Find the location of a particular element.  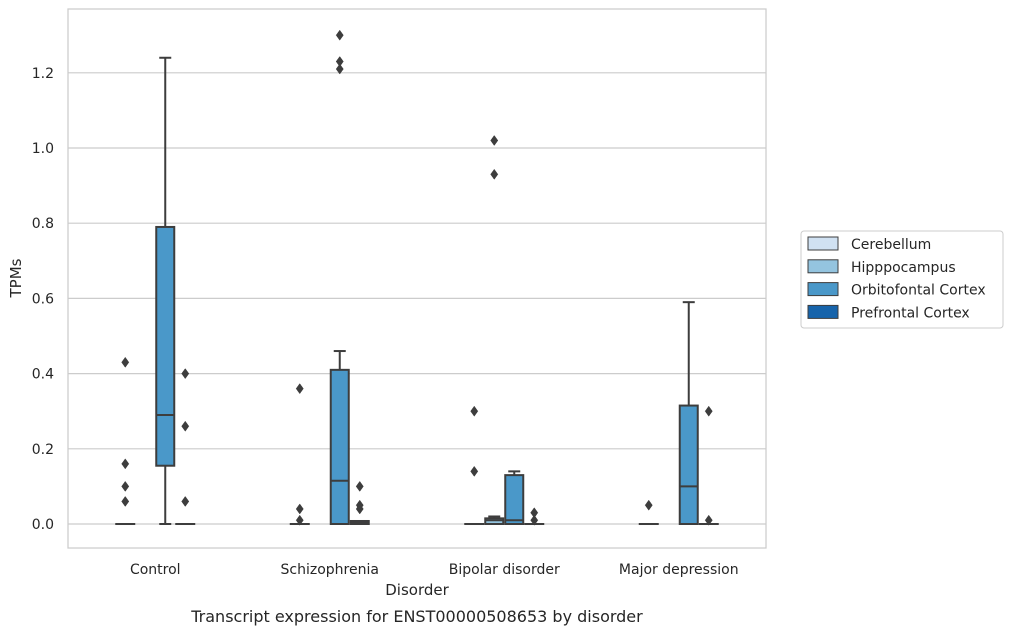

y-tick-label: 0.6 is located at coordinates (43, 299).